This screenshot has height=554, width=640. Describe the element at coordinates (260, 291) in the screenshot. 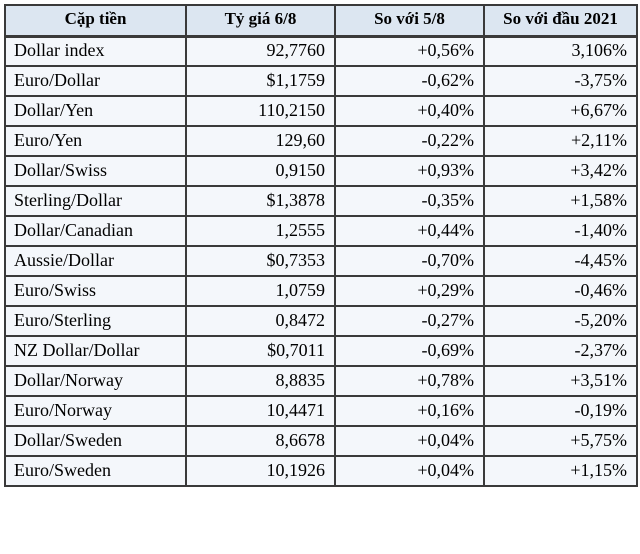

I see `rate-cell: 1,0759` at that location.